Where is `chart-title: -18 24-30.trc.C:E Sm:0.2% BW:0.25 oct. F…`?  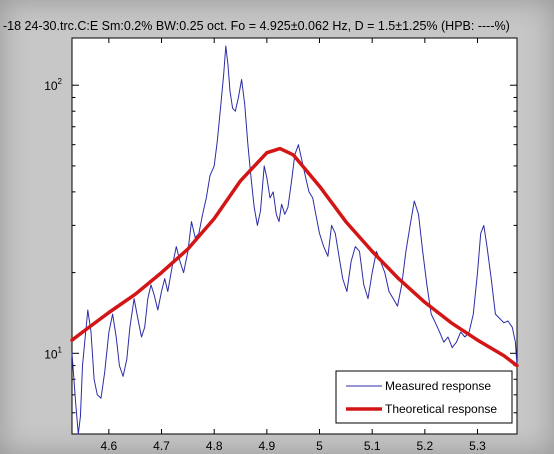
chart-title: -18 24-30.trc.C:E Sm:0.2% BW:0.25 oct. F… is located at coordinates (256, 26).